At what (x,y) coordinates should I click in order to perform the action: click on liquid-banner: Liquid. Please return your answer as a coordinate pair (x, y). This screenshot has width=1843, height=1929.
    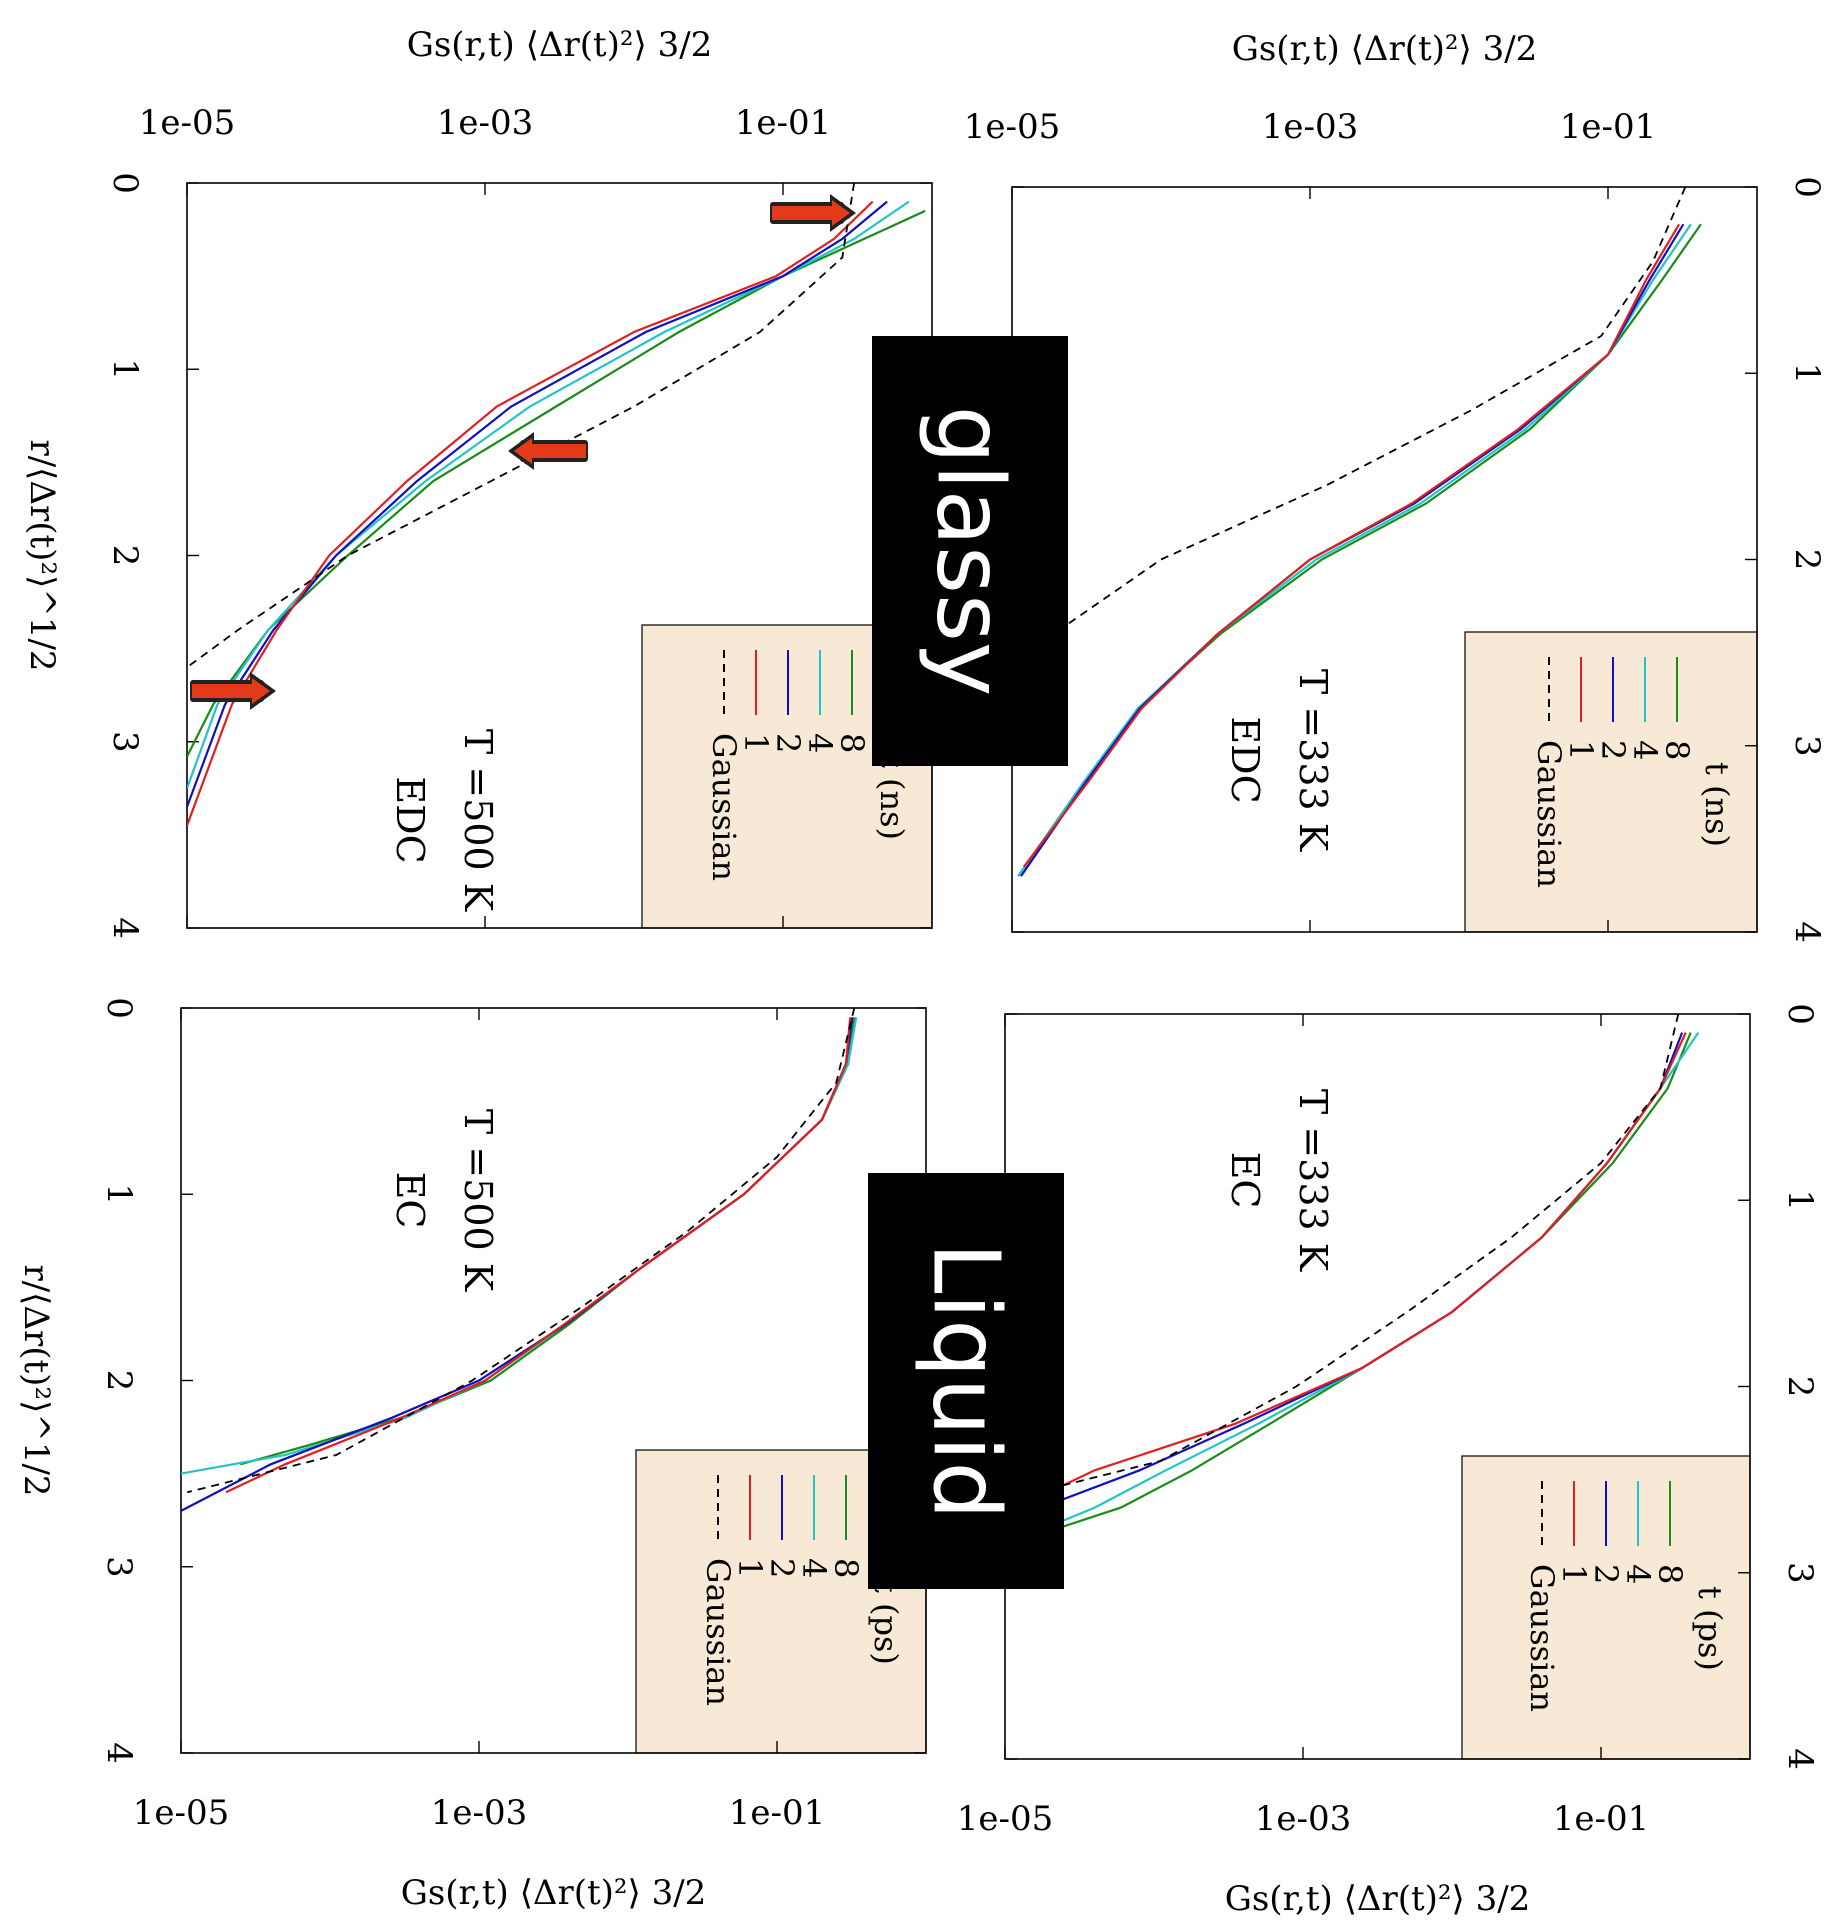
    Looking at the image, I should click on (966, 1380).